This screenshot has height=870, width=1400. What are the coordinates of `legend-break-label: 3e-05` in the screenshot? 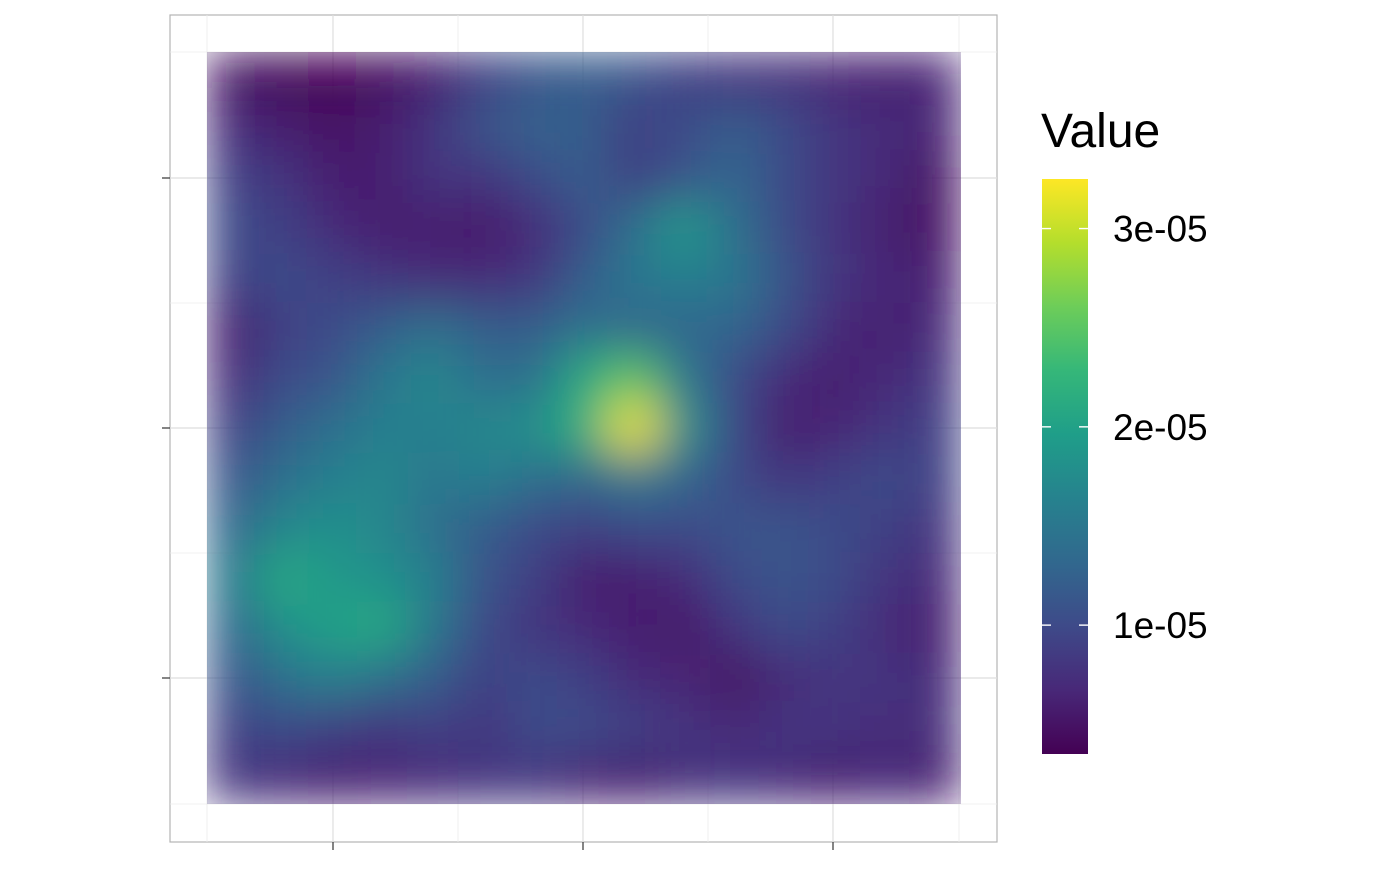 It's located at (1160, 229).